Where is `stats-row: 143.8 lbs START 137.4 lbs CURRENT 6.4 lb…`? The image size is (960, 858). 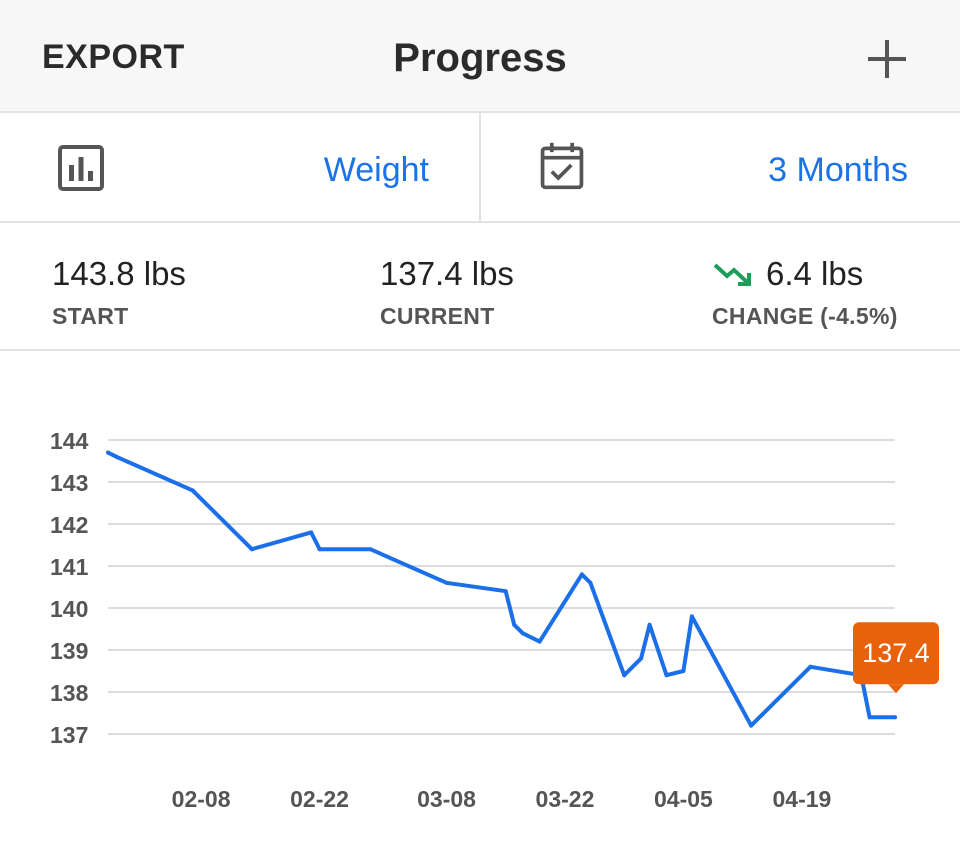 stats-row: 143.8 lbs START 137.4 lbs CURRENT 6.4 lb… is located at coordinates (480, 287).